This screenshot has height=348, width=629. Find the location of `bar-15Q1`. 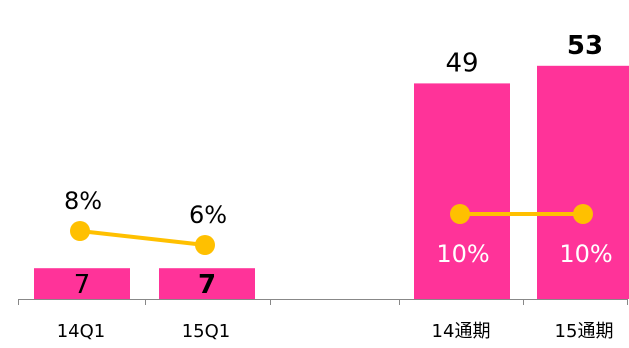

bar-15Q1 is located at coordinates (207, 283).